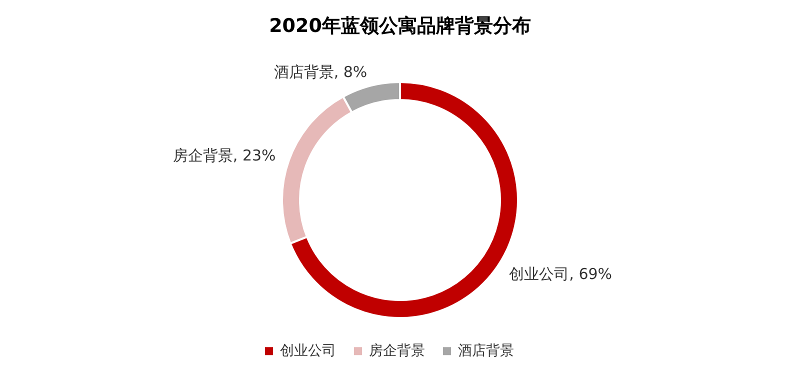 The width and height of the screenshot is (800, 384). I want to click on legend-label: 创业公司, so click(308, 351).